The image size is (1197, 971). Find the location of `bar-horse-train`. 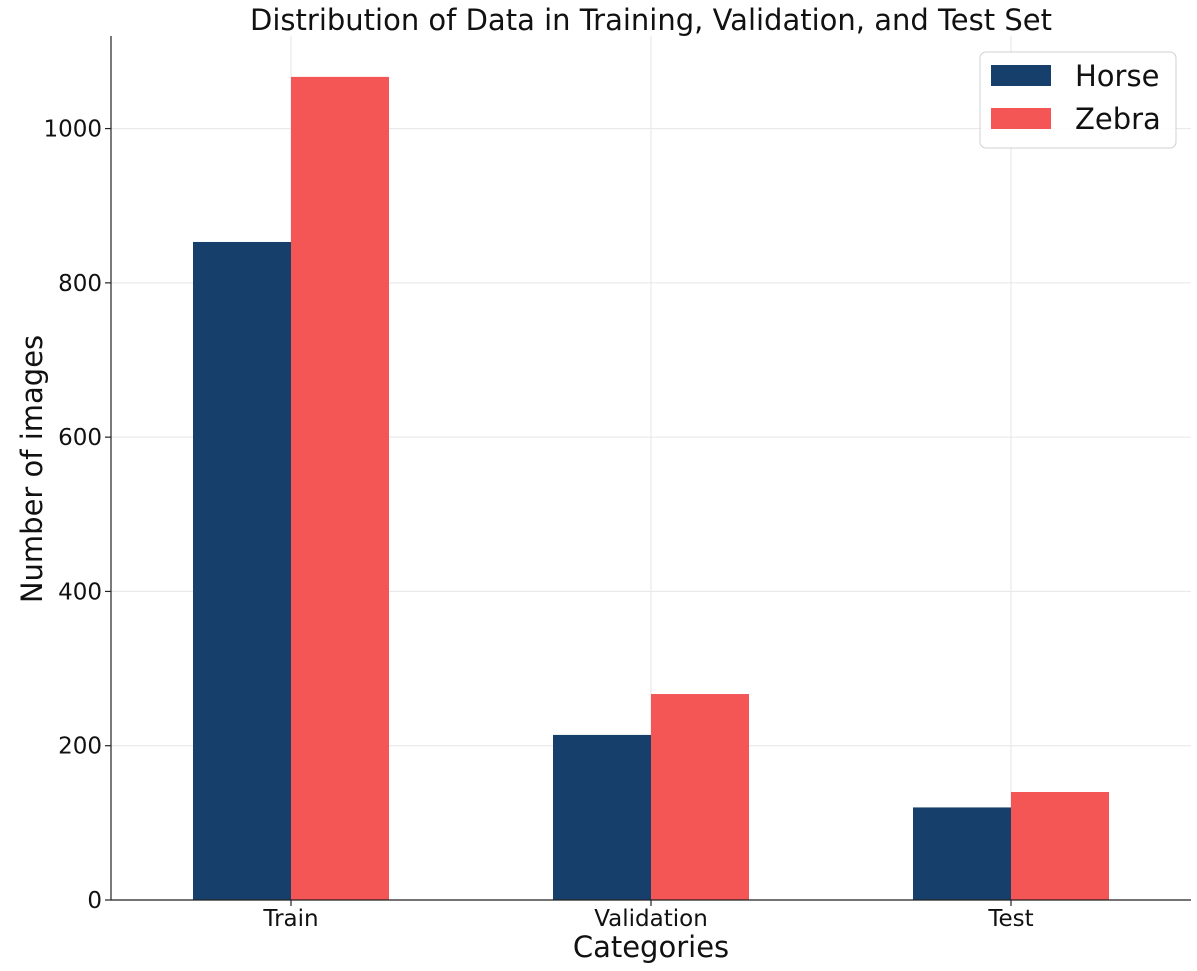

bar-horse-train is located at coordinates (242, 570).